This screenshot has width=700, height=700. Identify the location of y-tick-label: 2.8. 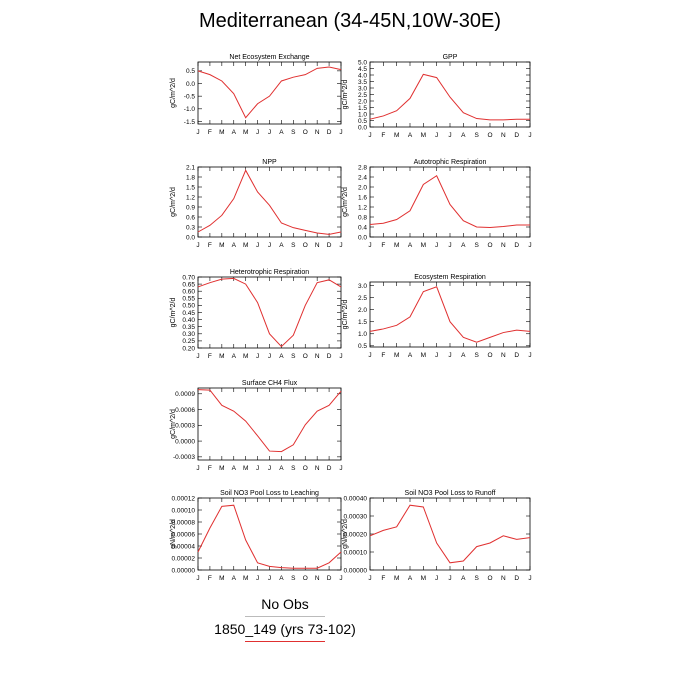
(362, 167).